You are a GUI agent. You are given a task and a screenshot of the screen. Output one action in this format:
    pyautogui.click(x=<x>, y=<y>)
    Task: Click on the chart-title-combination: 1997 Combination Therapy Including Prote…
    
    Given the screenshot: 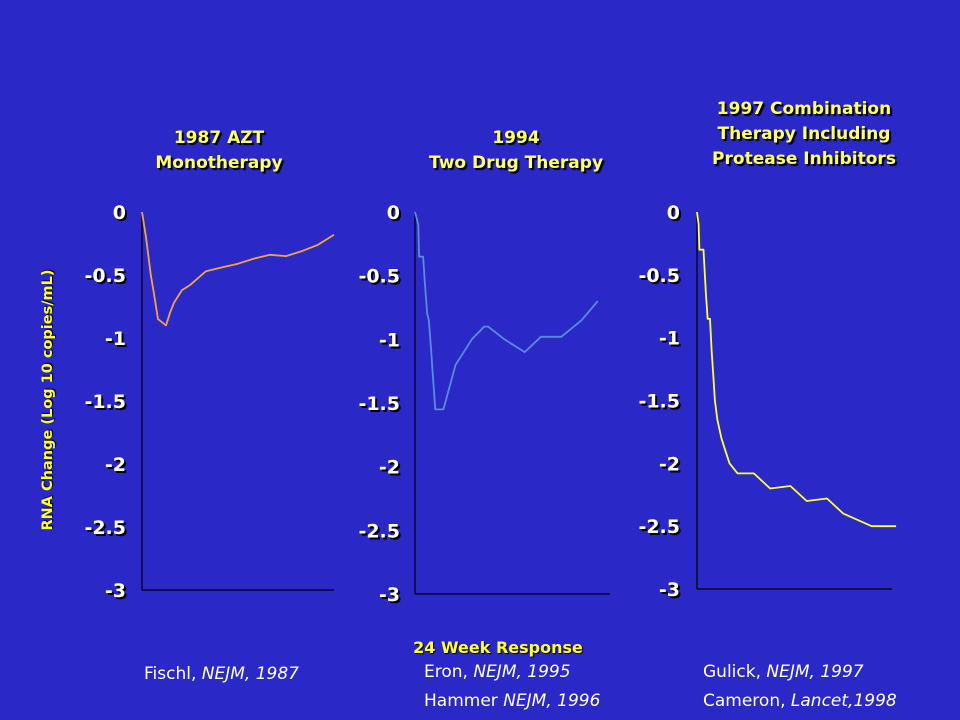 What is the action you would take?
    pyautogui.click(x=804, y=134)
    